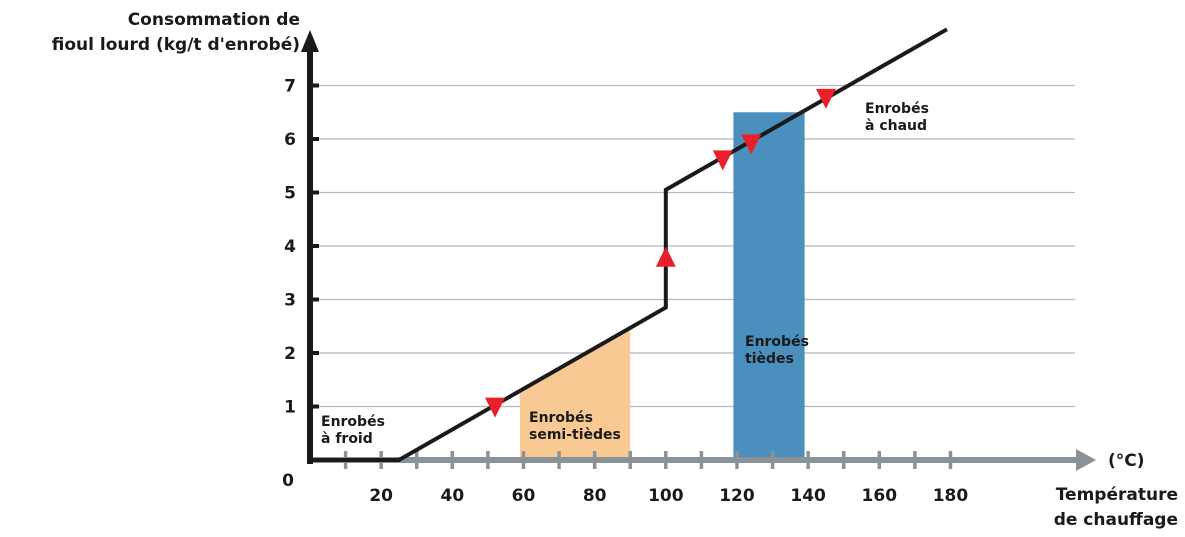 The width and height of the screenshot is (1185, 537). I want to click on y-axis-title-line-2: fioul lourd (kg/t d'enrobé), so click(175, 45).